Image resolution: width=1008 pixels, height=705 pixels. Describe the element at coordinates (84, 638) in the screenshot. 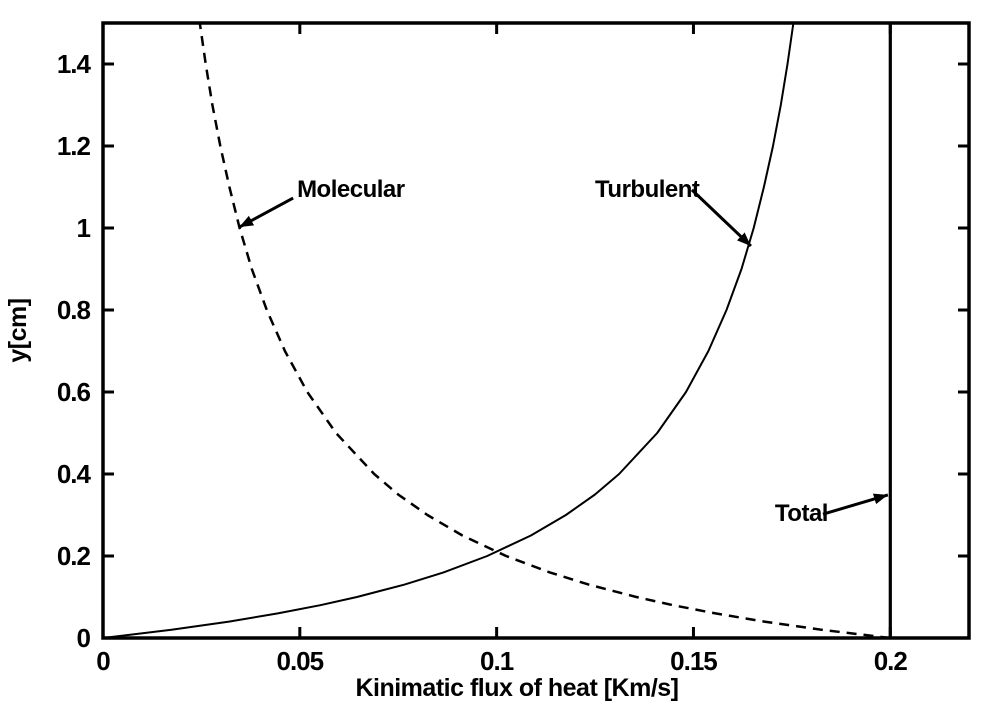

I see `y-tick-label: 0` at that location.